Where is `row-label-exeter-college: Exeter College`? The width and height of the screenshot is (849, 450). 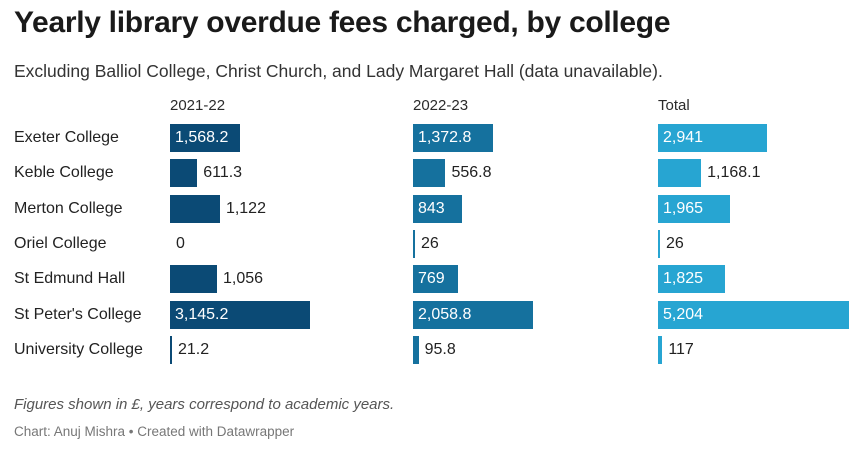 row-label-exeter-college: Exeter College is located at coordinates (66, 137).